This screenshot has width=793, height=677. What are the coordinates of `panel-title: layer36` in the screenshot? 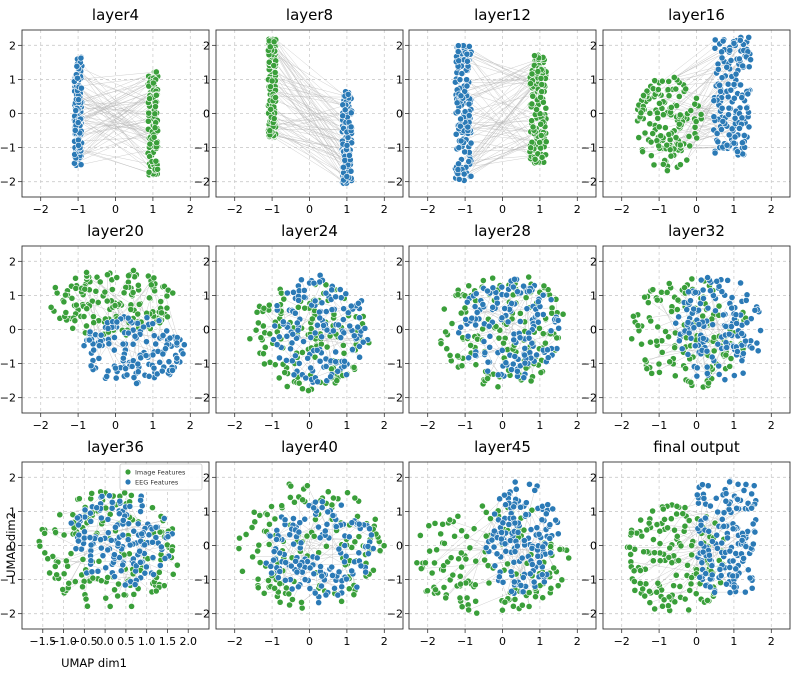 It's located at (115, 447).